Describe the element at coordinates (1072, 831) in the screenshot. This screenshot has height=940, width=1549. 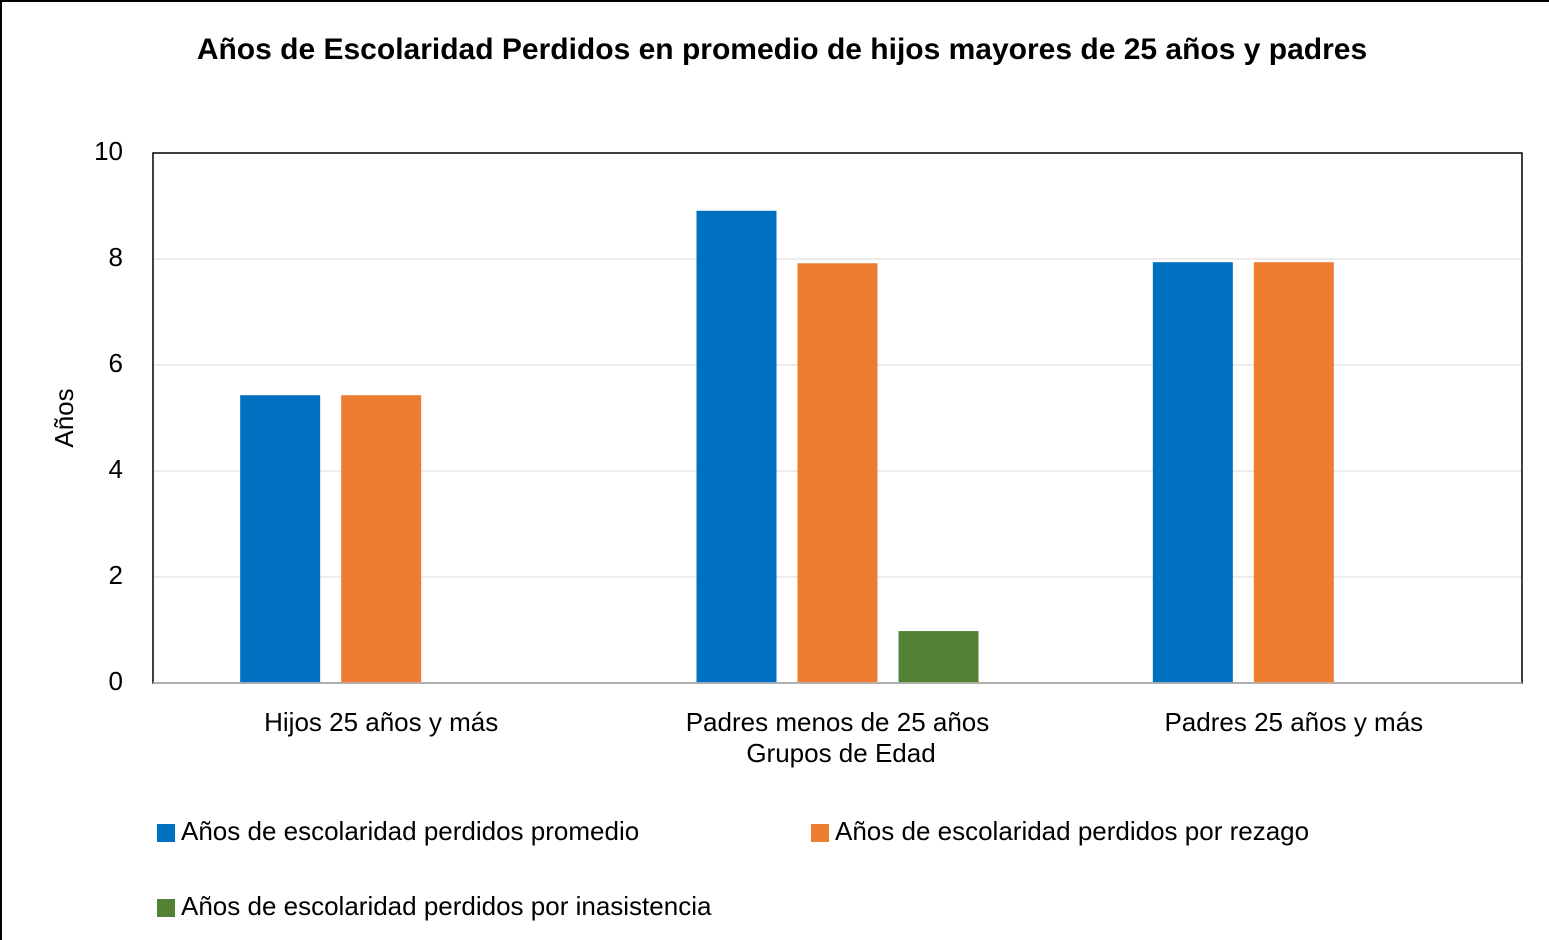
I see `legend-label: Años de escolaridad perdidos por rezago` at that location.